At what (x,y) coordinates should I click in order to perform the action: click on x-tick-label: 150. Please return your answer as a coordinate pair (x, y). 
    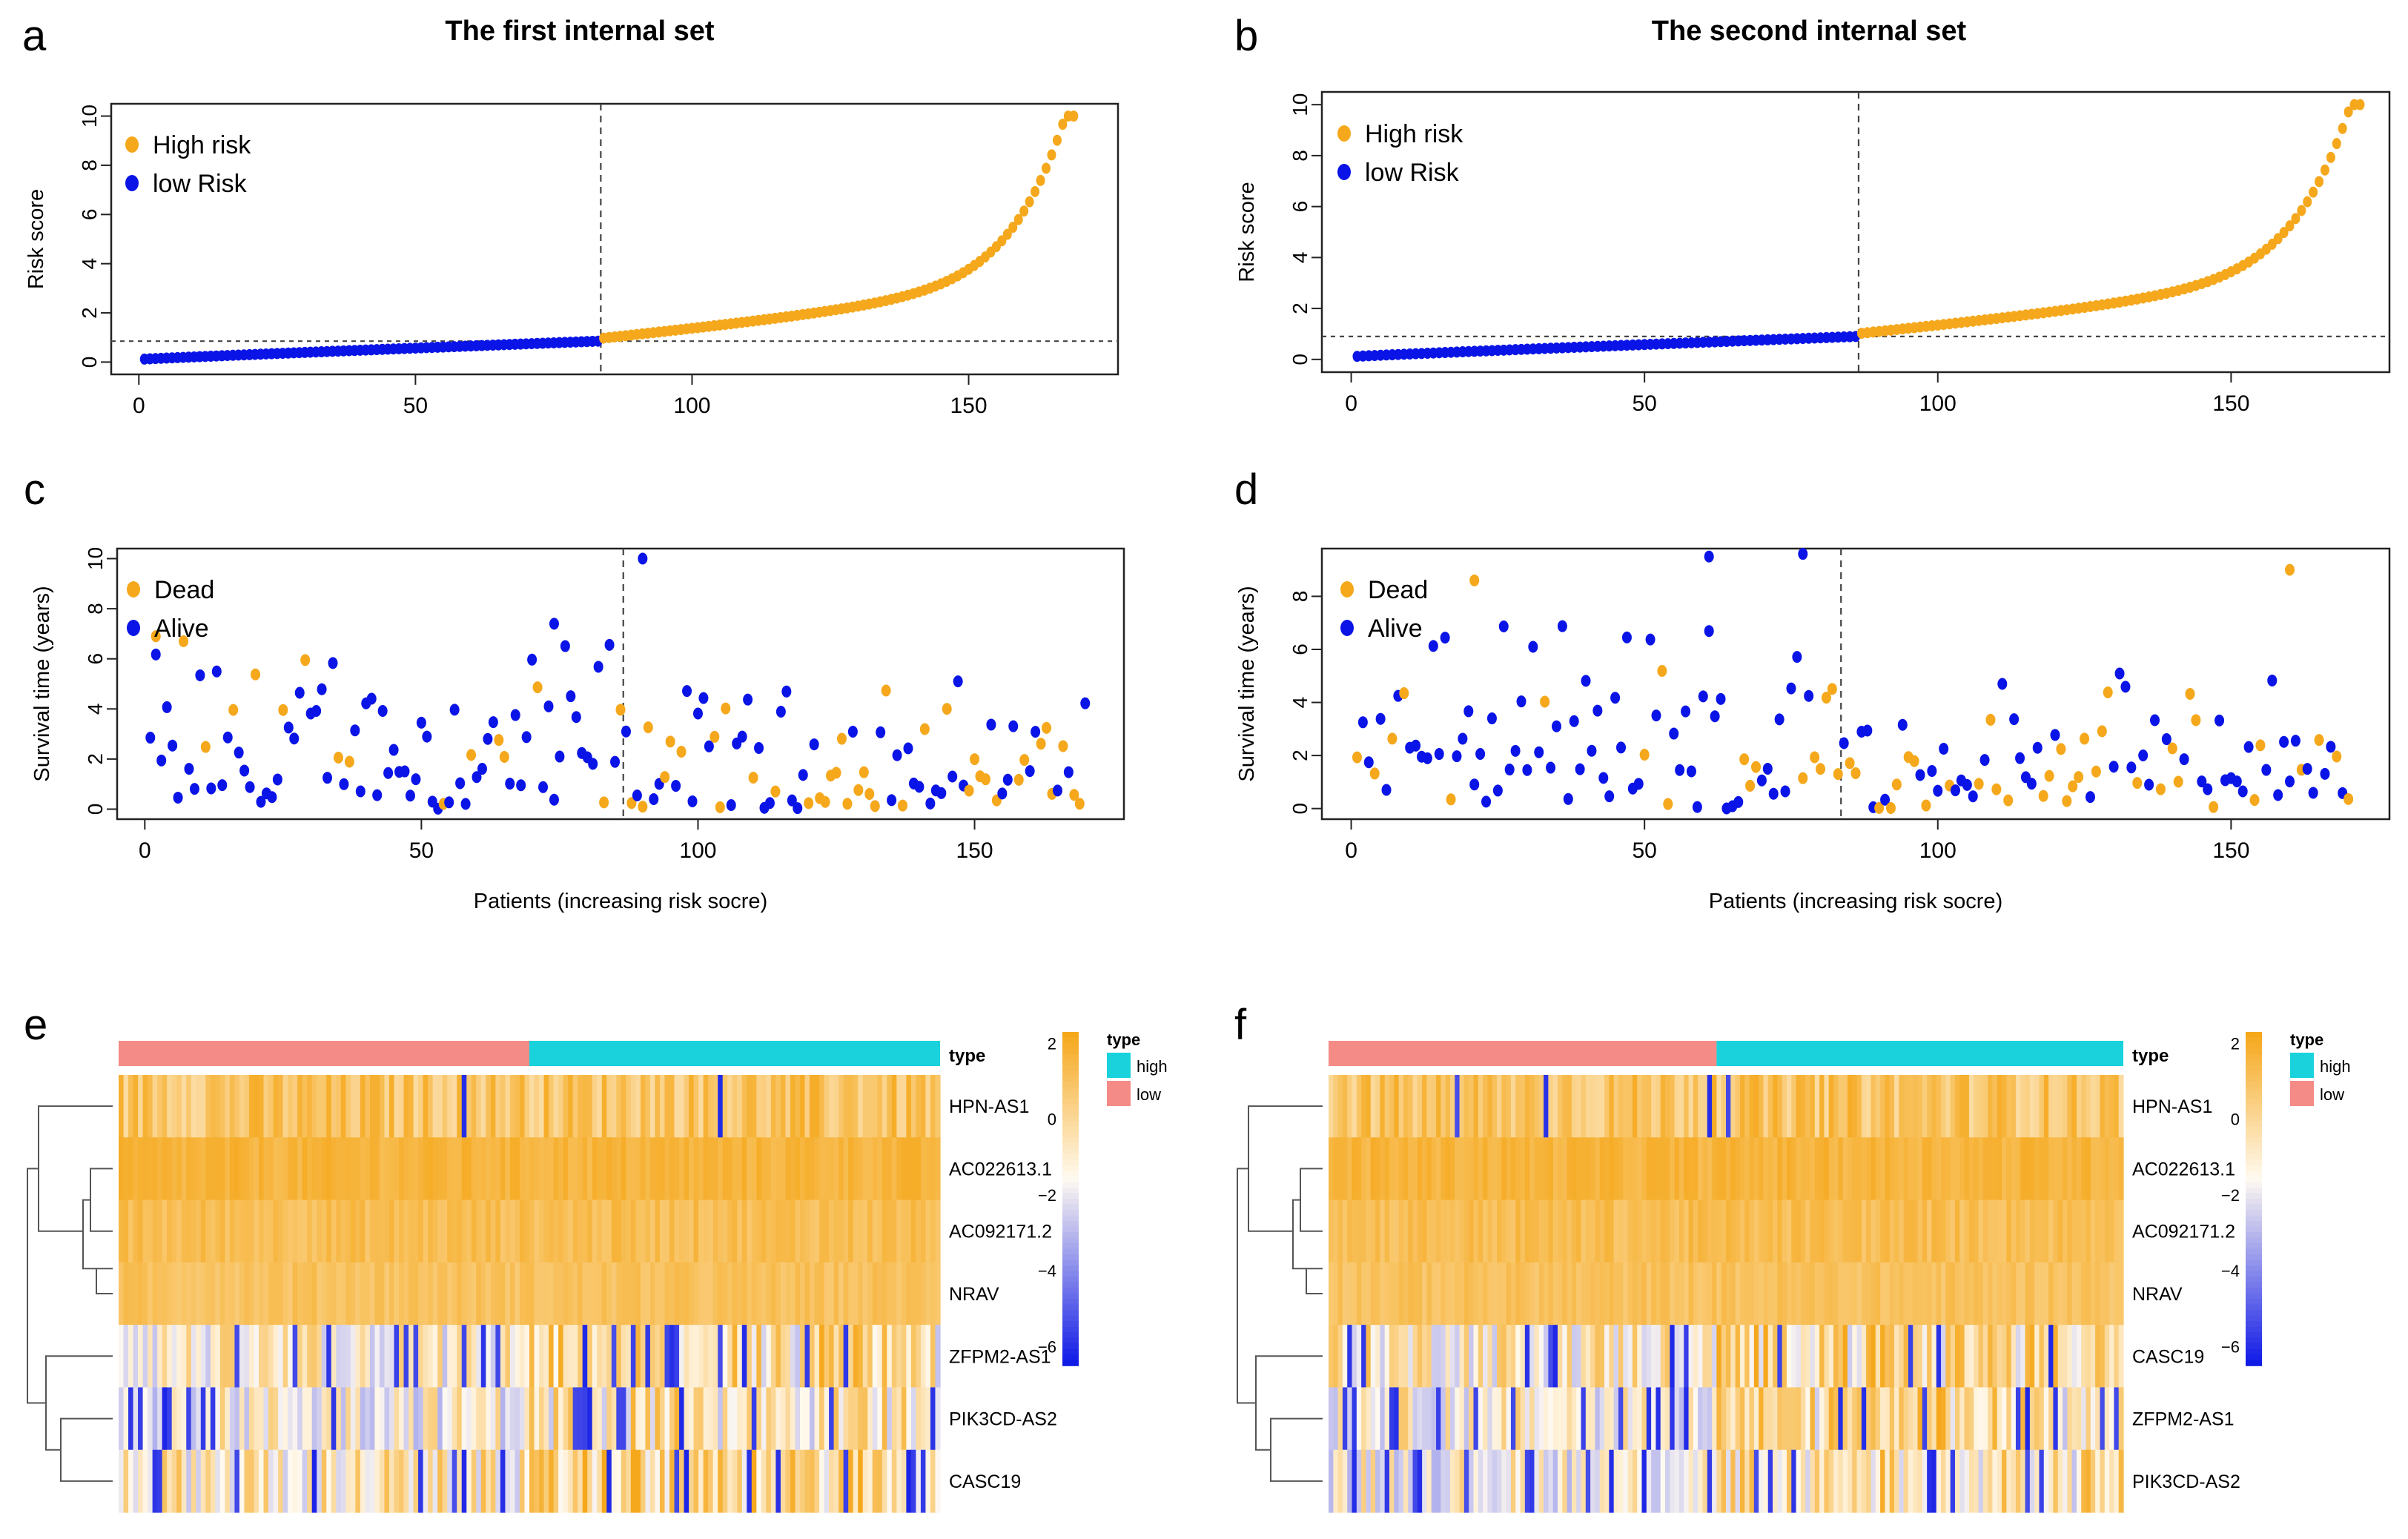
    Looking at the image, I should click on (2230, 851).